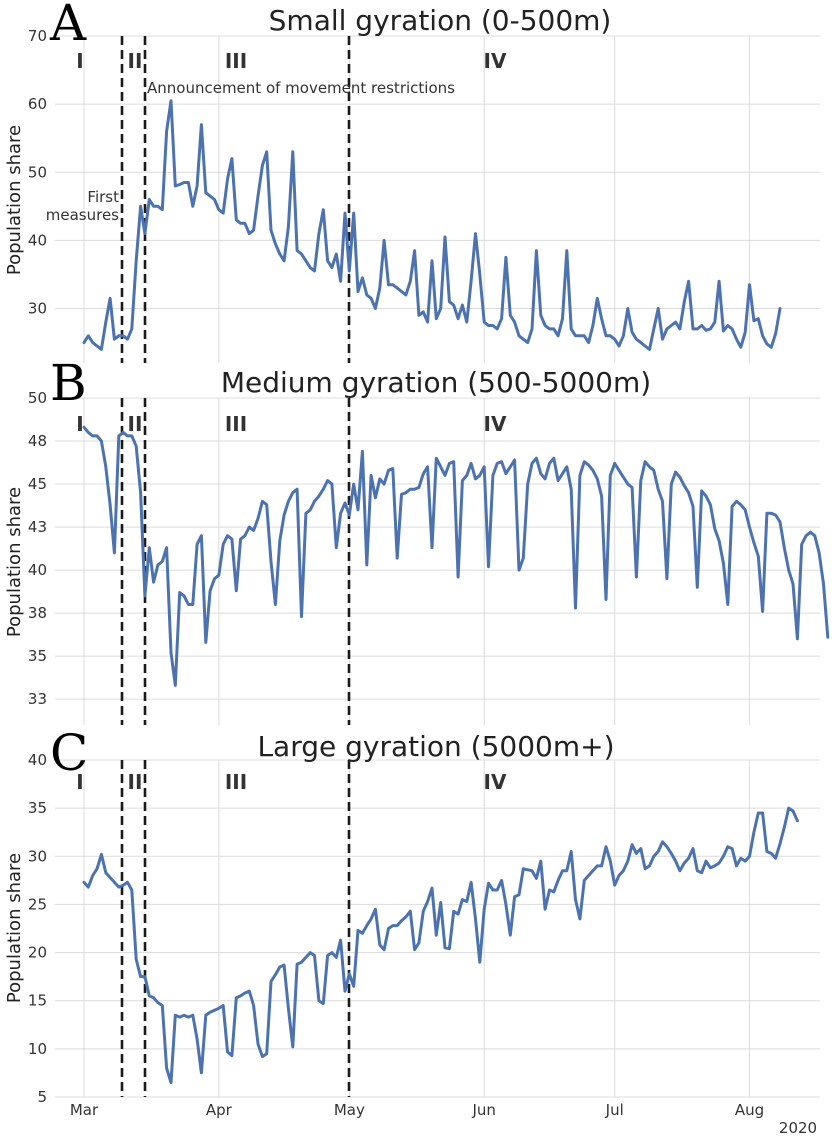 Image resolution: width=832 pixels, height=1143 pixels. What do you see at coordinates (37, 953) in the screenshot?
I see `y-tick-label: 20` at bounding box center [37, 953].